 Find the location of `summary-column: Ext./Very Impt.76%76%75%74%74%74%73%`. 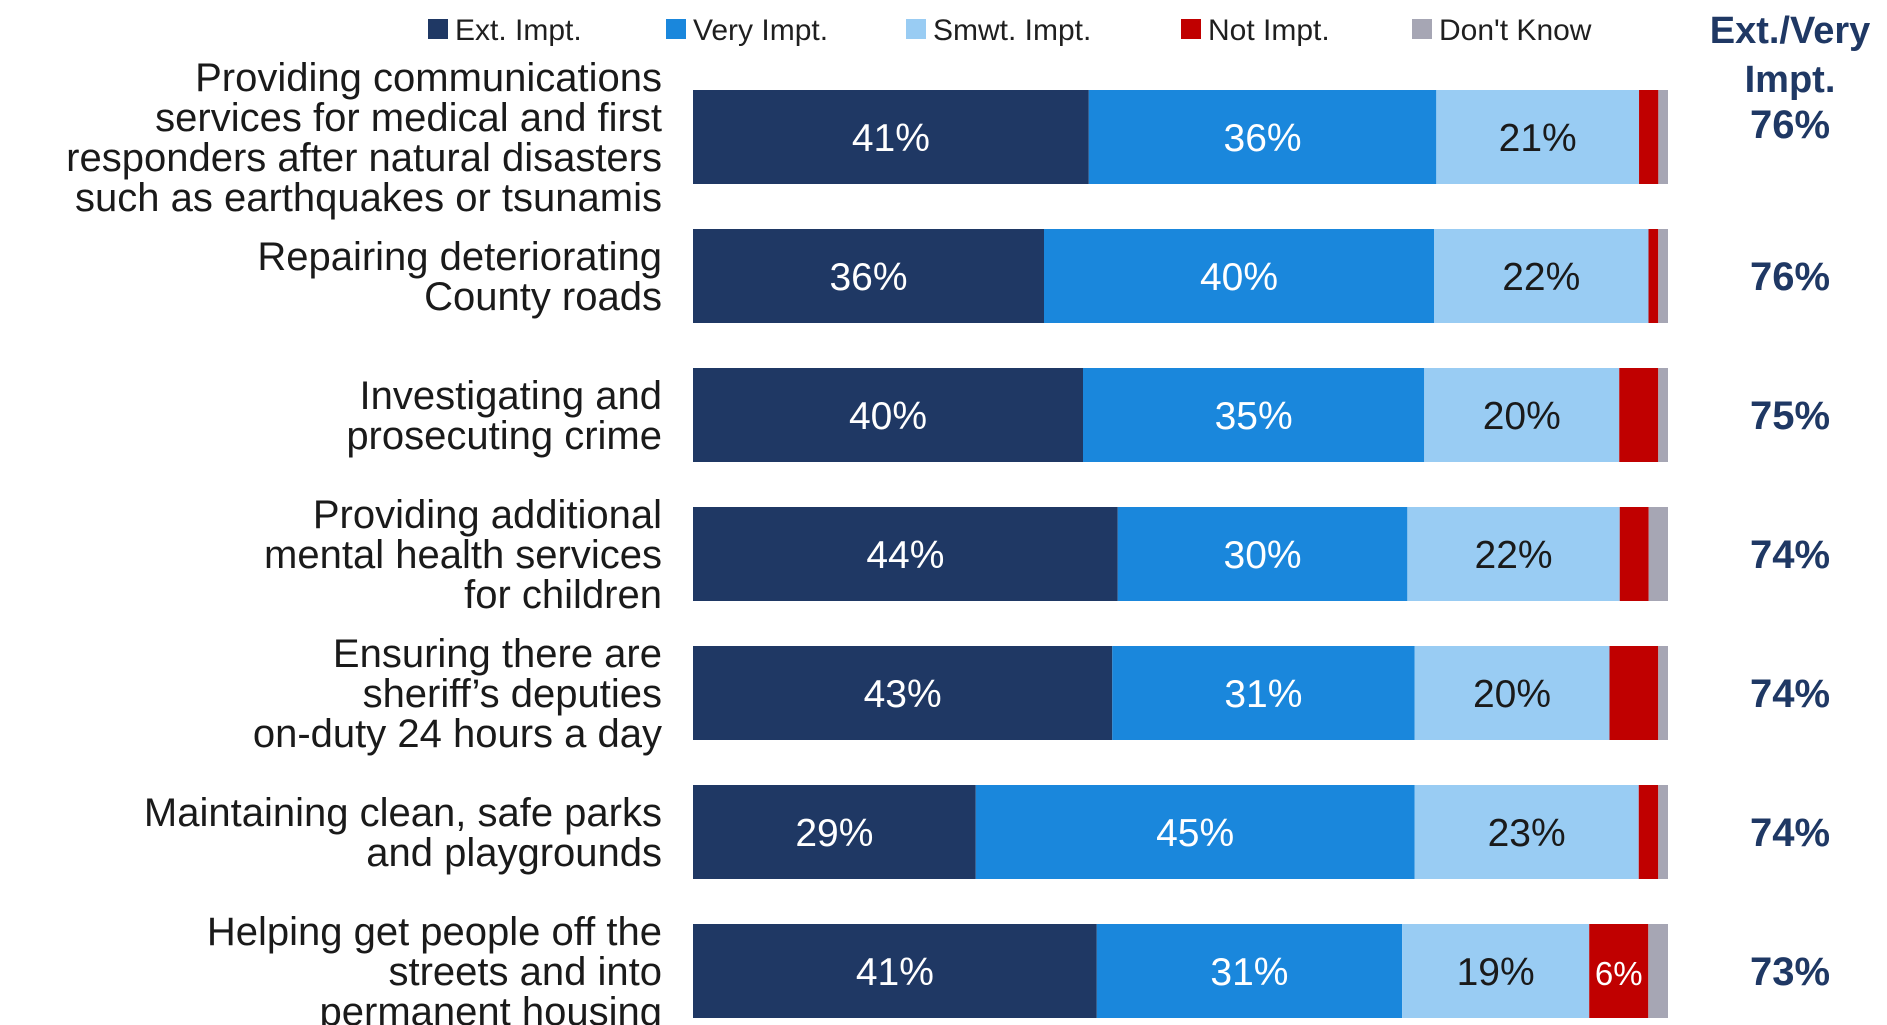

summary-column: Ext./Very Impt.76%76%75%74%74%74%73% is located at coordinates (1790, 502).